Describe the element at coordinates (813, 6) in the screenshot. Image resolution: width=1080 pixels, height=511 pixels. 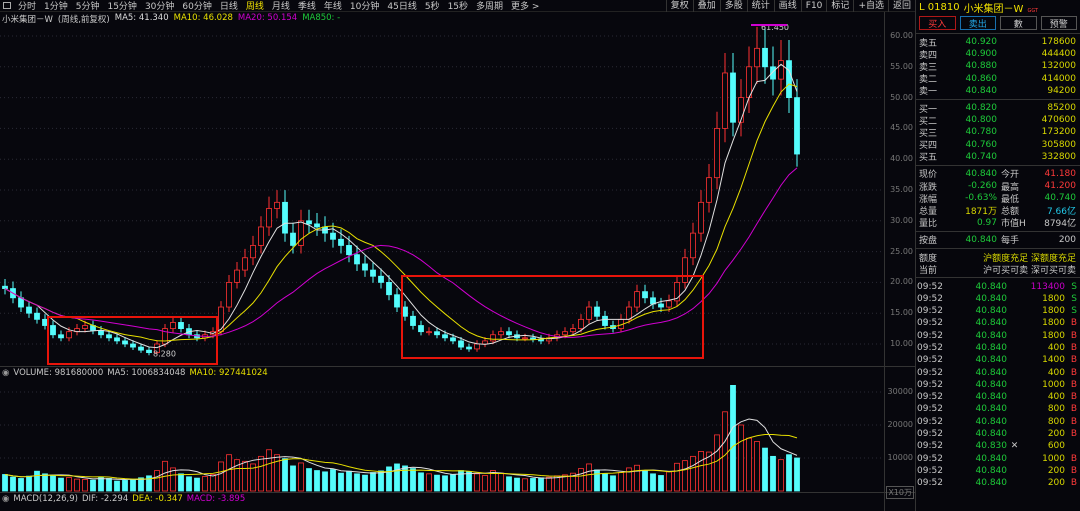
I see `tool-button: F10` at that location.